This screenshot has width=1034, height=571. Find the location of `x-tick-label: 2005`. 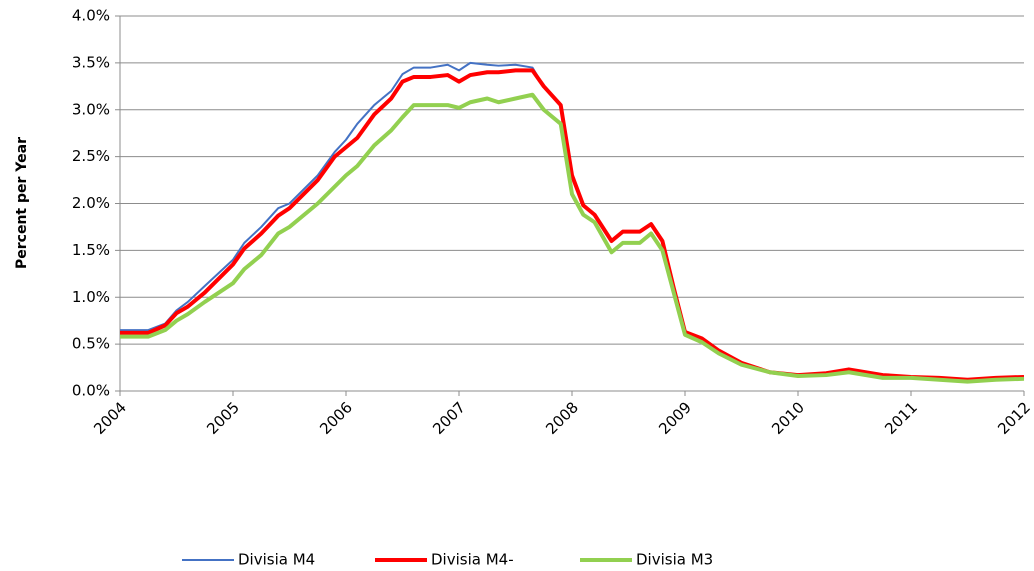

x-tick-label: 2005 is located at coordinates (223, 418).